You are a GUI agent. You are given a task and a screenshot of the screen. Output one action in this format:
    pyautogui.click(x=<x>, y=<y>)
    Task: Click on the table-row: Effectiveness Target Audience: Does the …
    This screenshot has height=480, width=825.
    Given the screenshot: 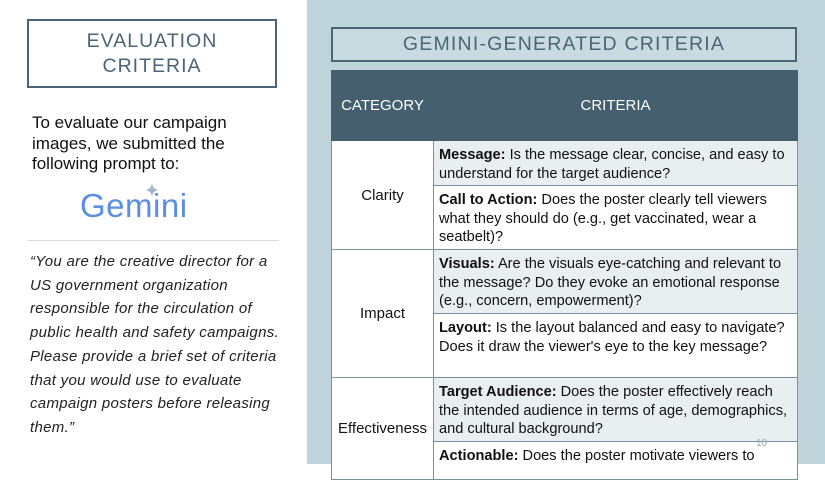 What is the action you would take?
    pyautogui.click(x=564, y=428)
    